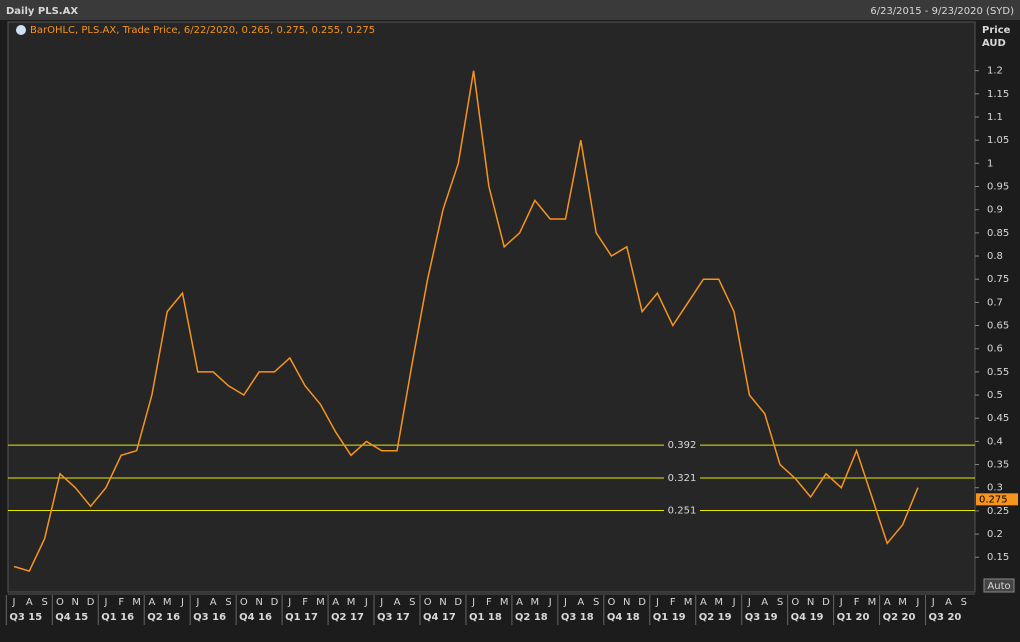 This screenshot has height=642, width=1020. What do you see at coordinates (163, 617) in the screenshot?
I see `quarter-label: Q2 16` at bounding box center [163, 617].